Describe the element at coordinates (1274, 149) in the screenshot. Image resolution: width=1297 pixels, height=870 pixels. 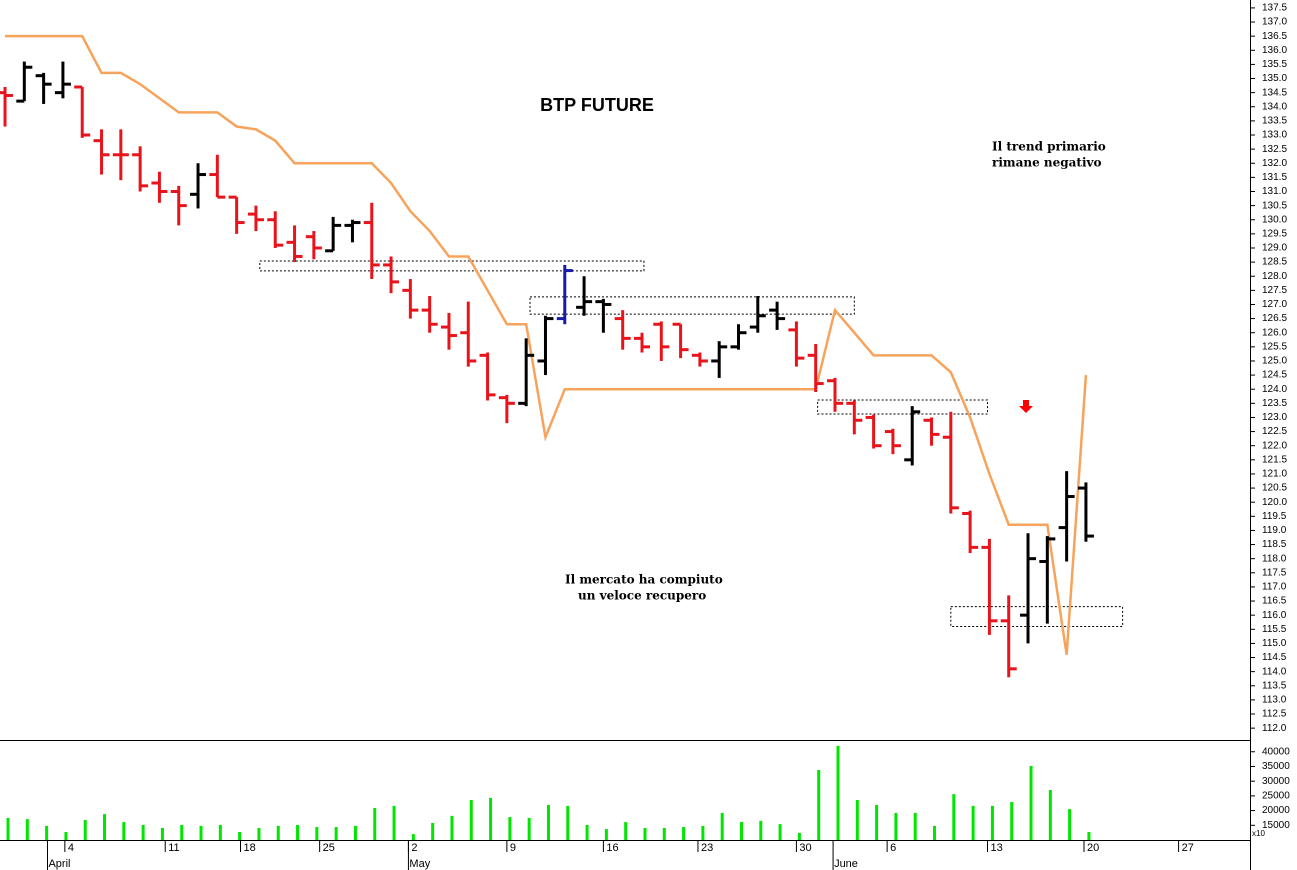
I see `y-tick-label: 132.5` at that location.